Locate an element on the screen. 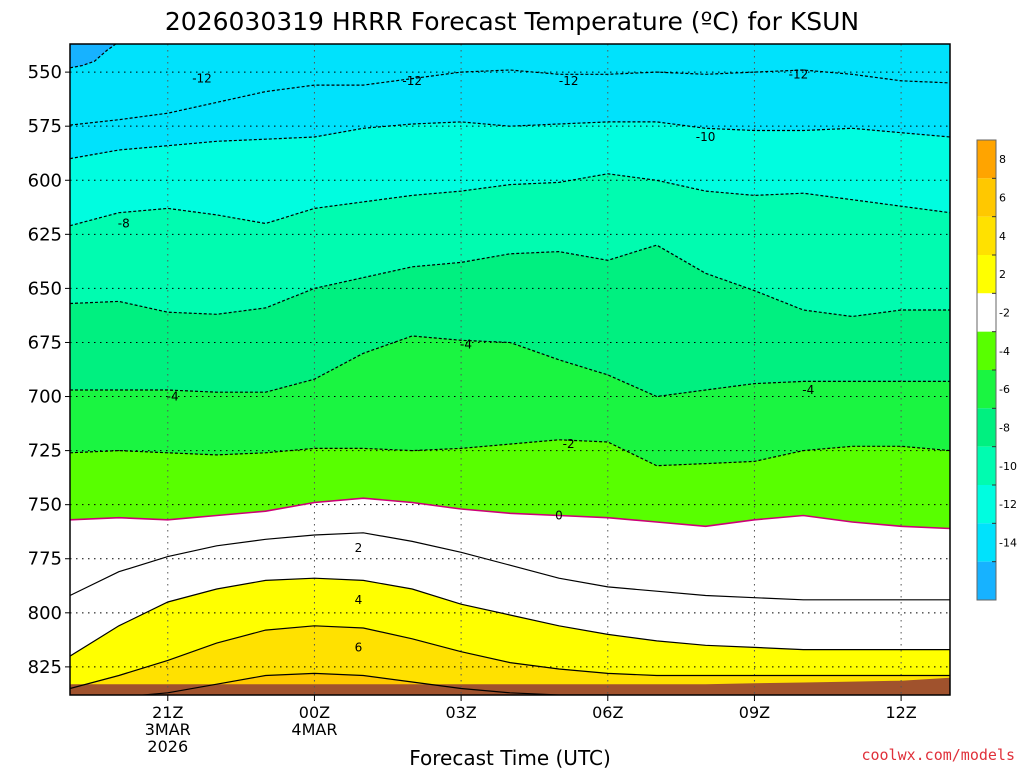  contour-label: -8 is located at coordinates (124, 224).